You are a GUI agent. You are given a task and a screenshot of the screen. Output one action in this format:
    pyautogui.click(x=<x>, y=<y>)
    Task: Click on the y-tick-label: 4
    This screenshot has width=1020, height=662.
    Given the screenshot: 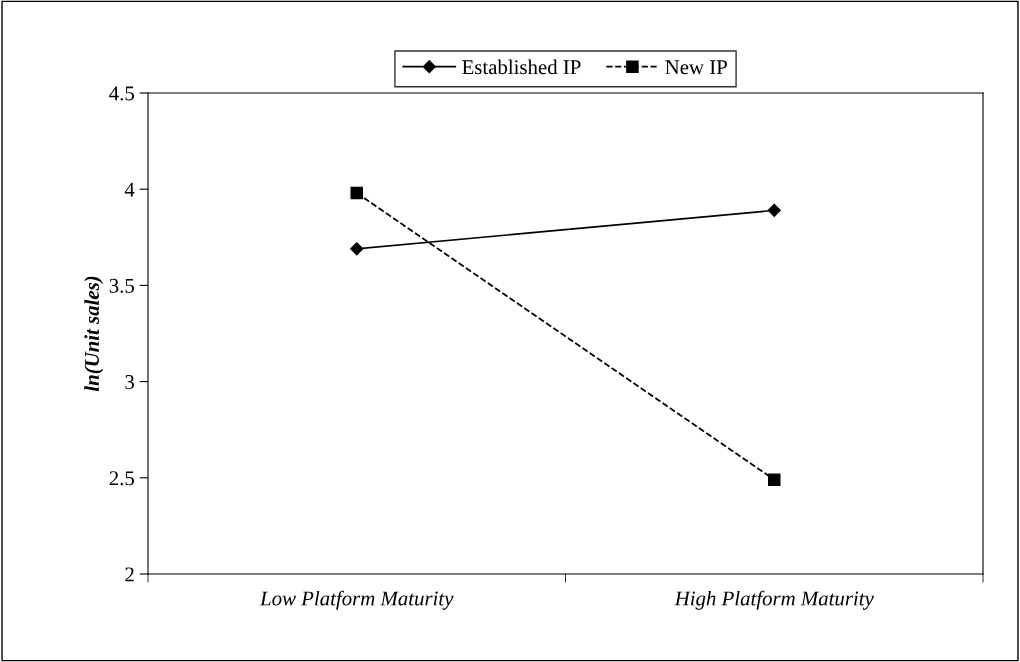 What is the action you would take?
    pyautogui.click(x=129, y=189)
    